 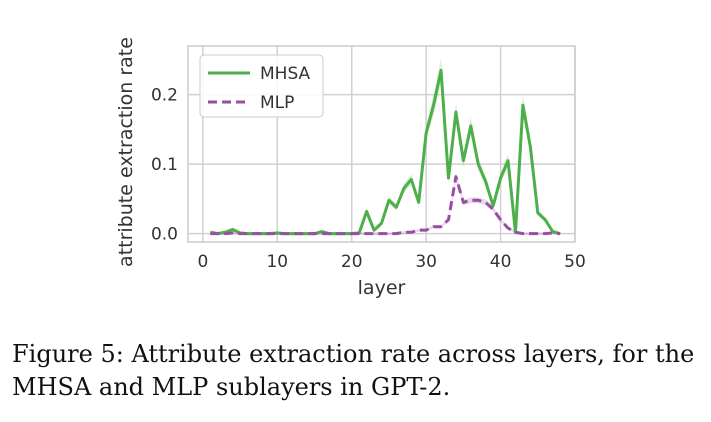 What do you see at coordinates (575, 262) in the screenshot?
I see `x-tick-label: 50` at bounding box center [575, 262].